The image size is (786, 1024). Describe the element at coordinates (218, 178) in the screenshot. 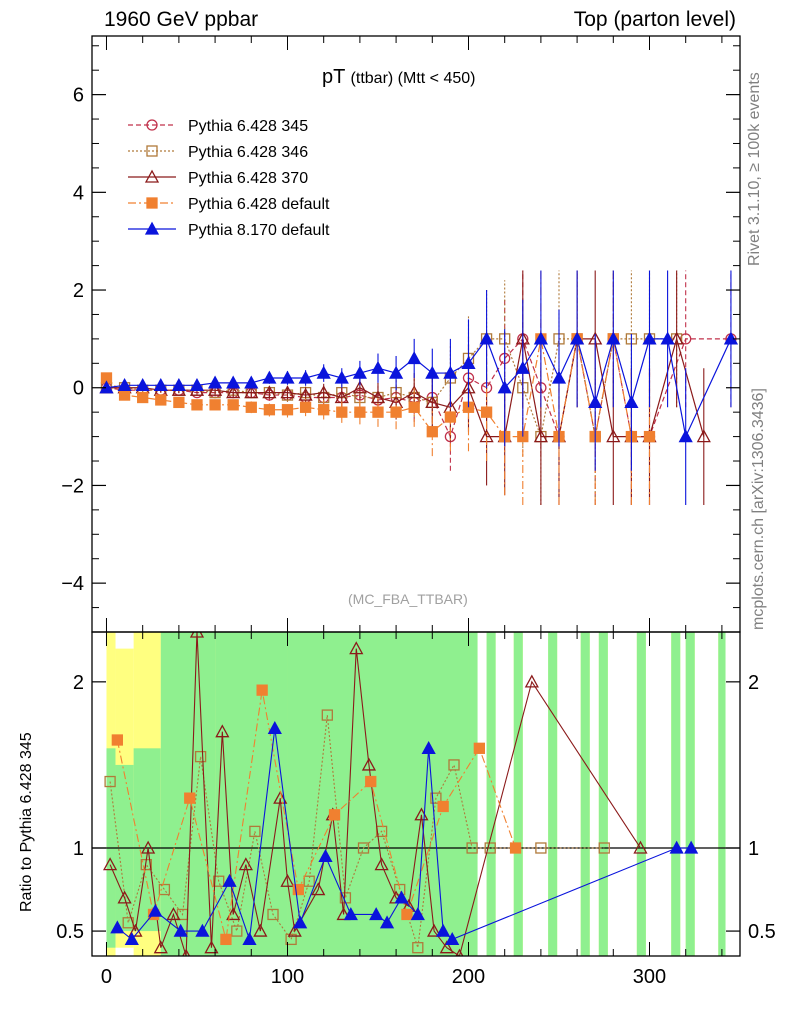

I see `legend-entry: Pythia 6.428 370` at that location.